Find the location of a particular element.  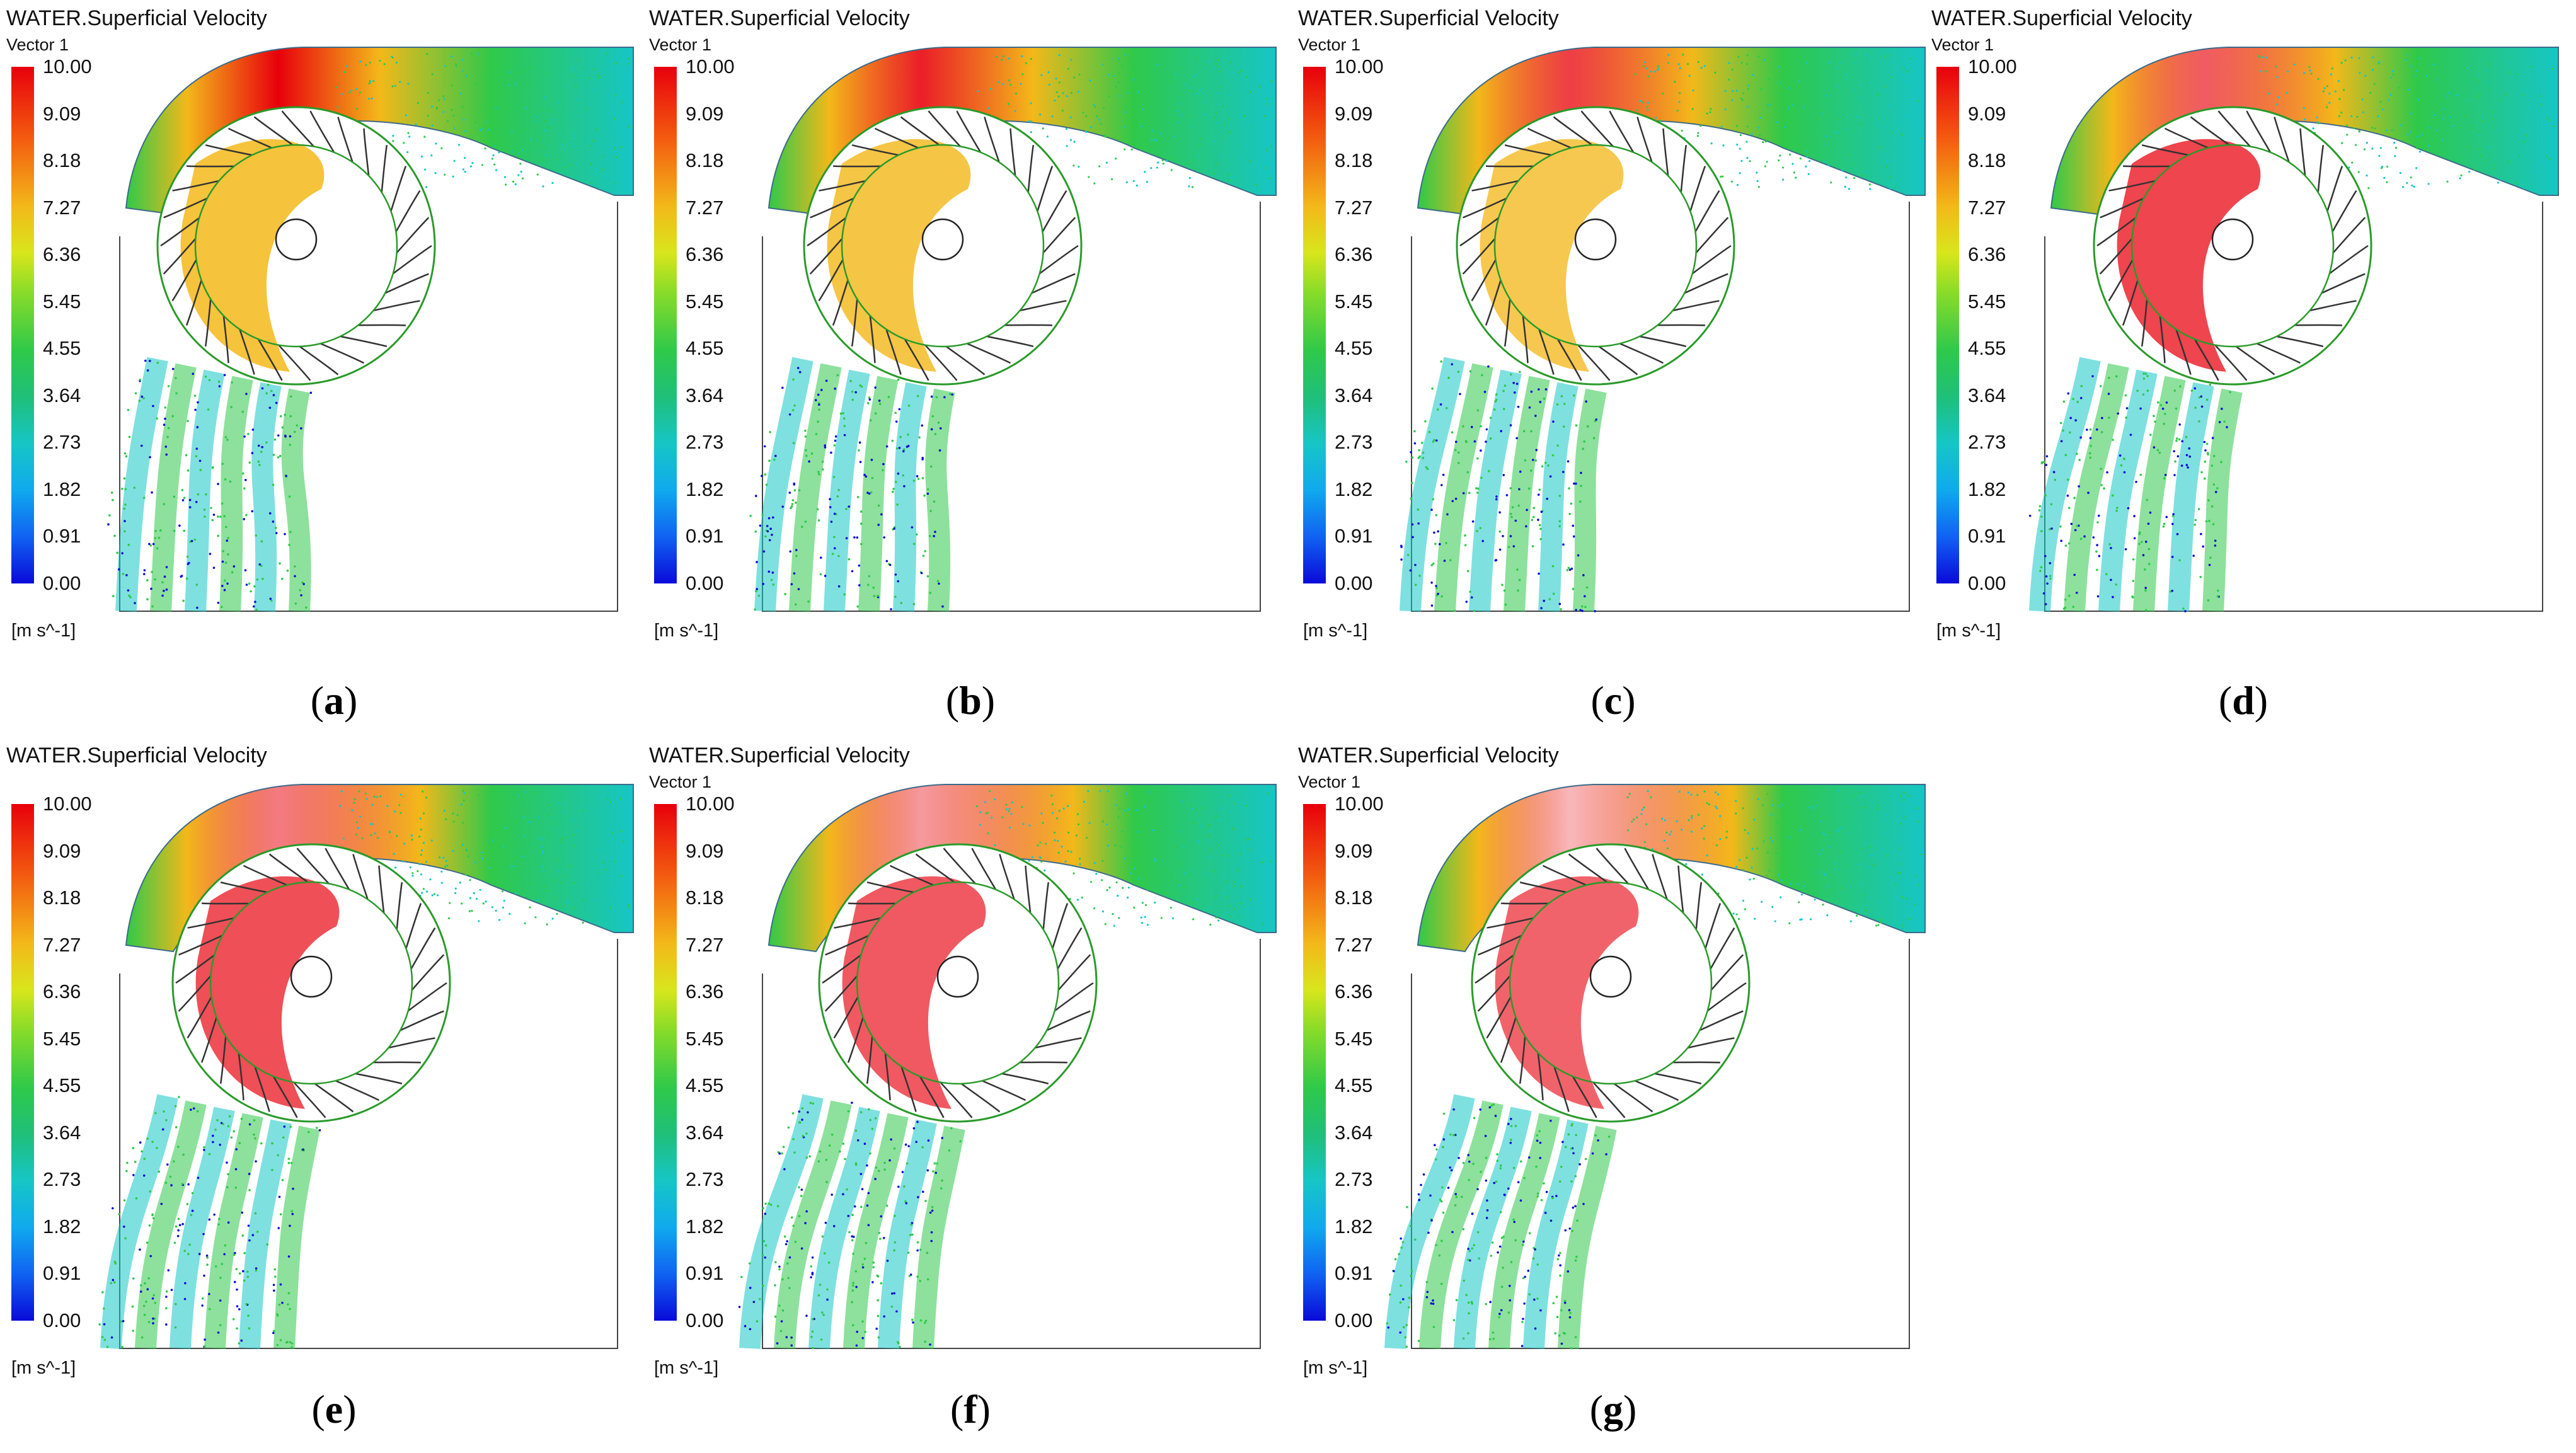

flow-field-b is located at coordinates (1013, 329).